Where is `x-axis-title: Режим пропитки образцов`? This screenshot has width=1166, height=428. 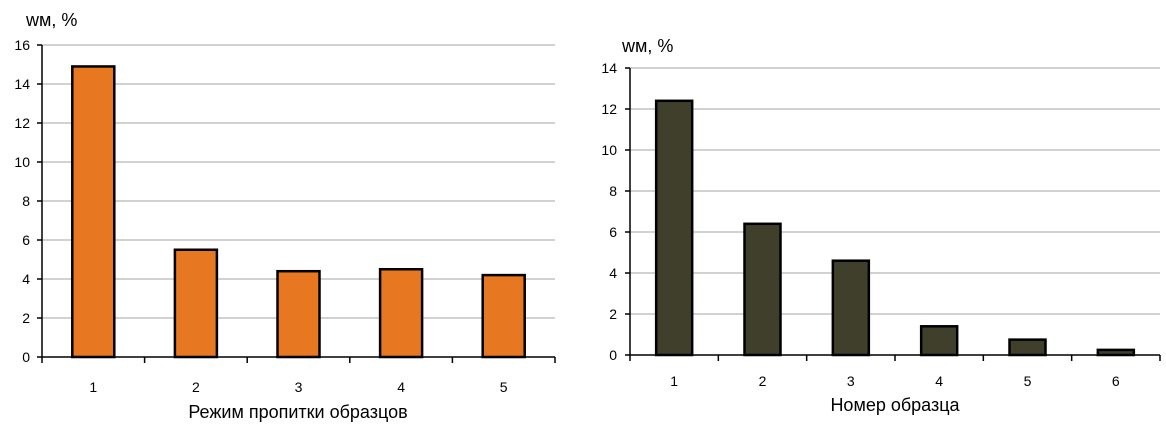
x-axis-title: Режим пропитки образцов is located at coordinates (297, 412).